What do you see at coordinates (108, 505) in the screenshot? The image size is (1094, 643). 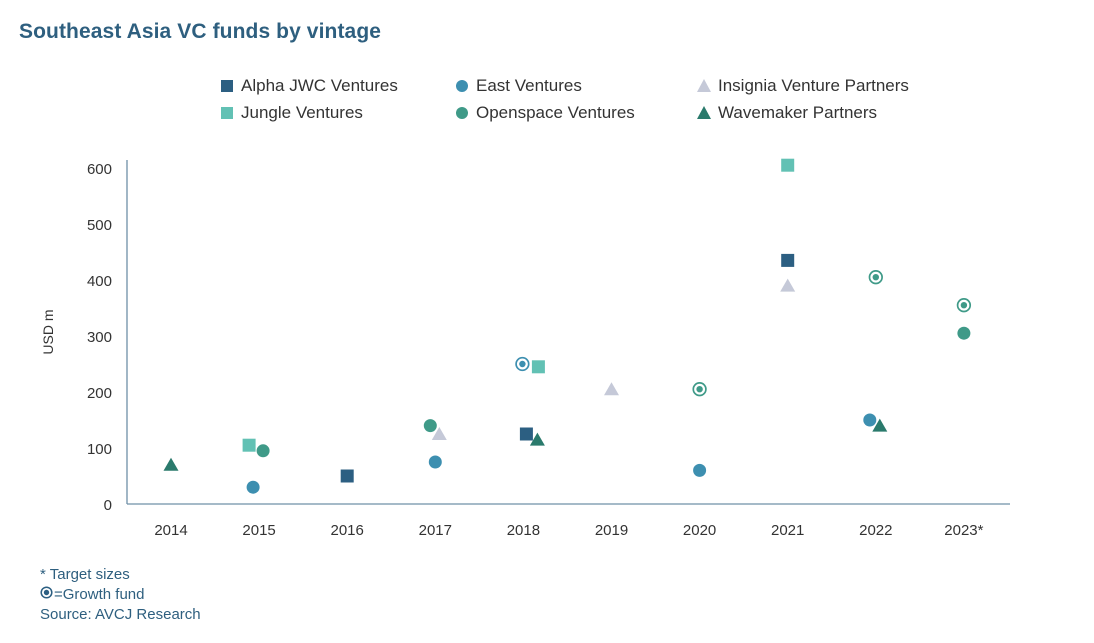 I see `y-tick-label: 0` at bounding box center [108, 505].